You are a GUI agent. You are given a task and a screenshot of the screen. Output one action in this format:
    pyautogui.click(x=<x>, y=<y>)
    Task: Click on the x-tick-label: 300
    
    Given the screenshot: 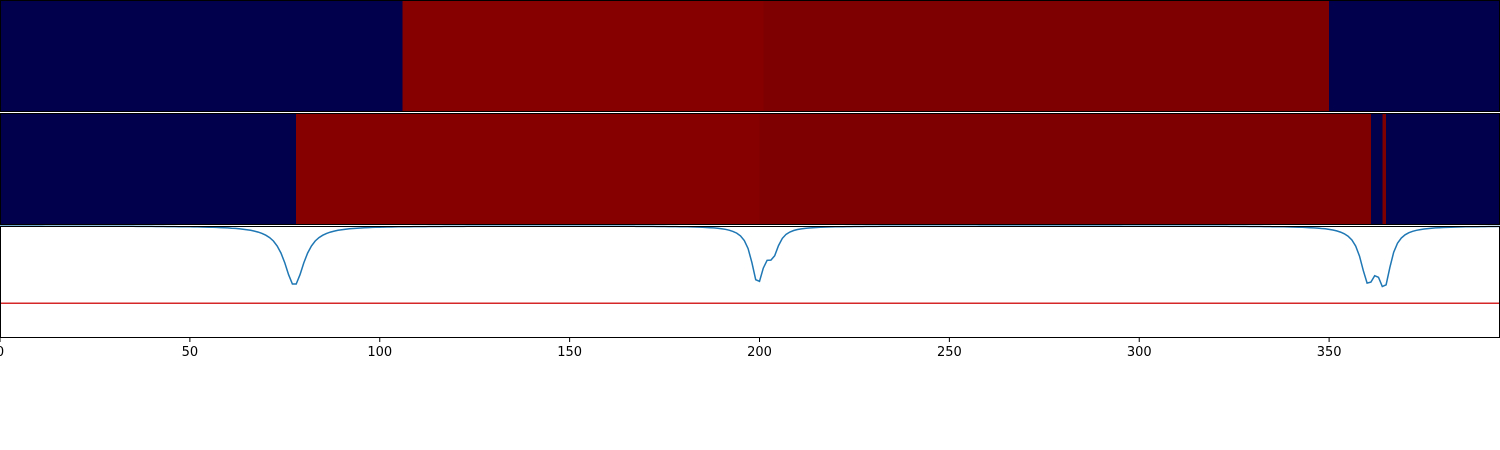 What is the action you would take?
    pyautogui.click(x=1139, y=352)
    